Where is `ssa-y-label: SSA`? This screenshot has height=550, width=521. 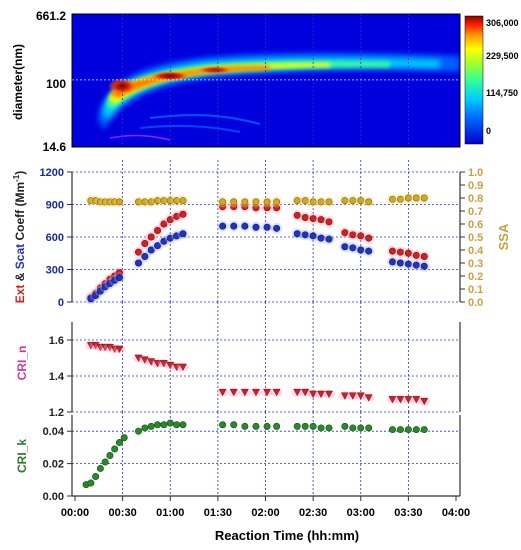
ssa-y-label: SSA is located at coordinates (503, 236).